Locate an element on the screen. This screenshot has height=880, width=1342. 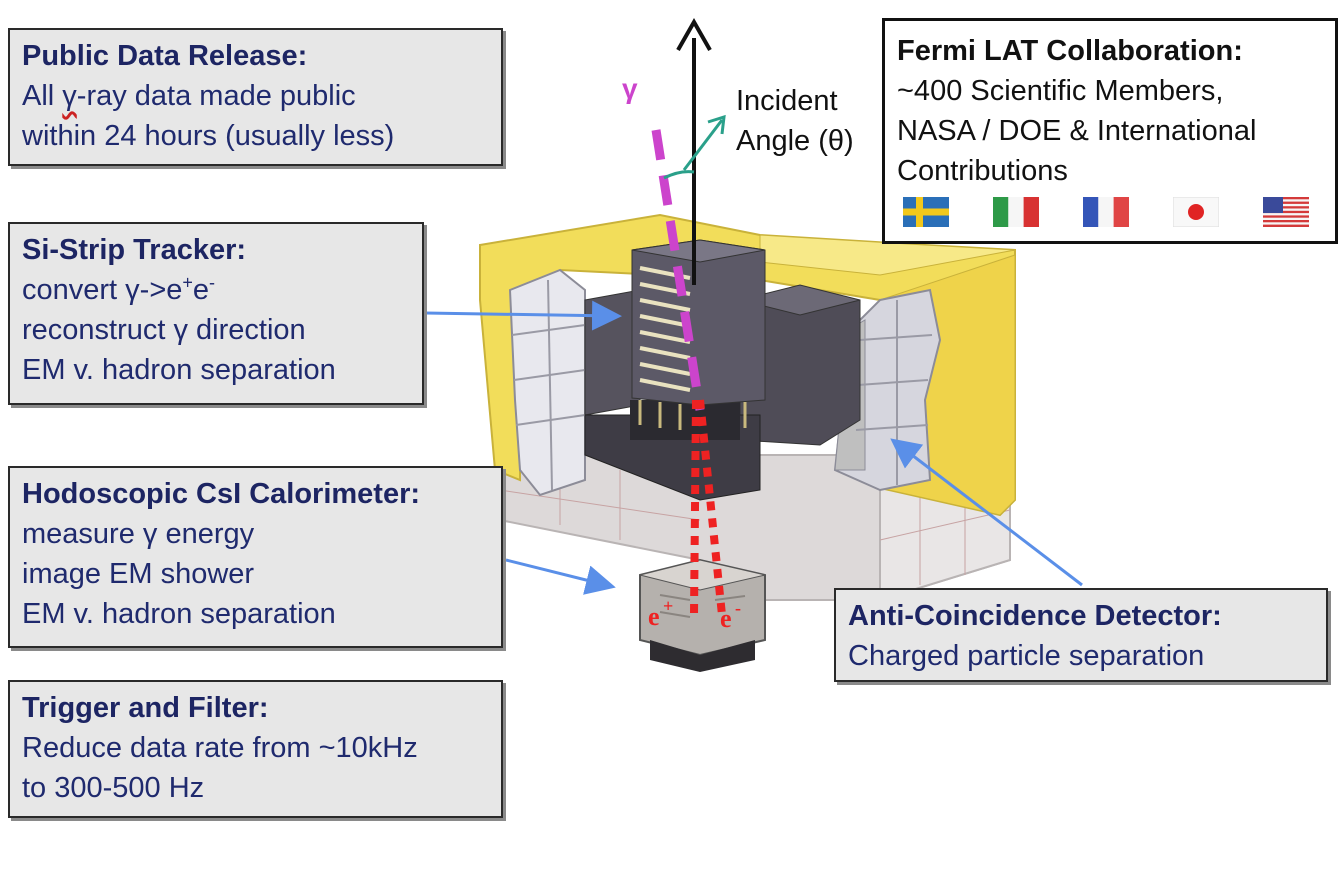
france-flag-icon is located at coordinates (1106, 212).